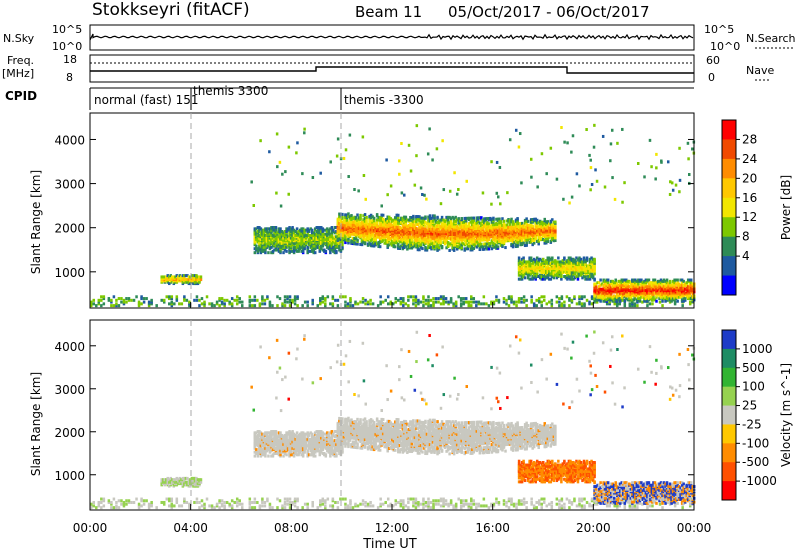  What do you see at coordinates (771, 38) in the screenshot?
I see `nsearch-label: N.Search` at bounding box center [771, 38].